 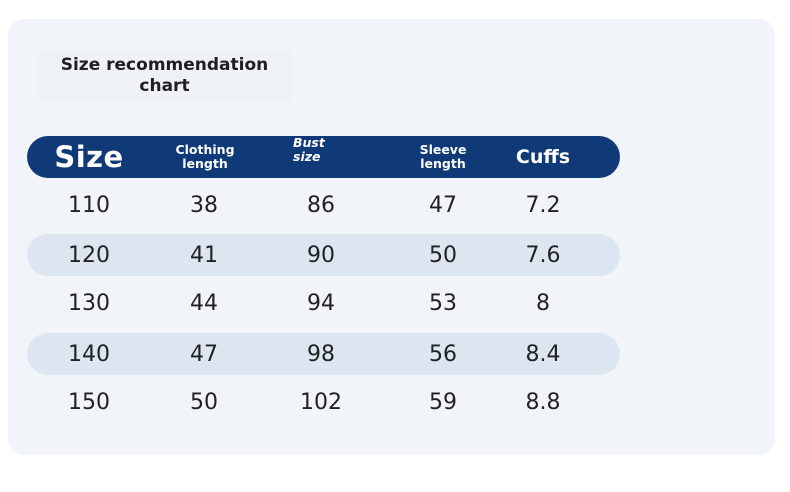 What do you see at coordinates (321, 402) in the screenshot?
I see `cell-bust-size: 102` at bounding box center [321, 402].